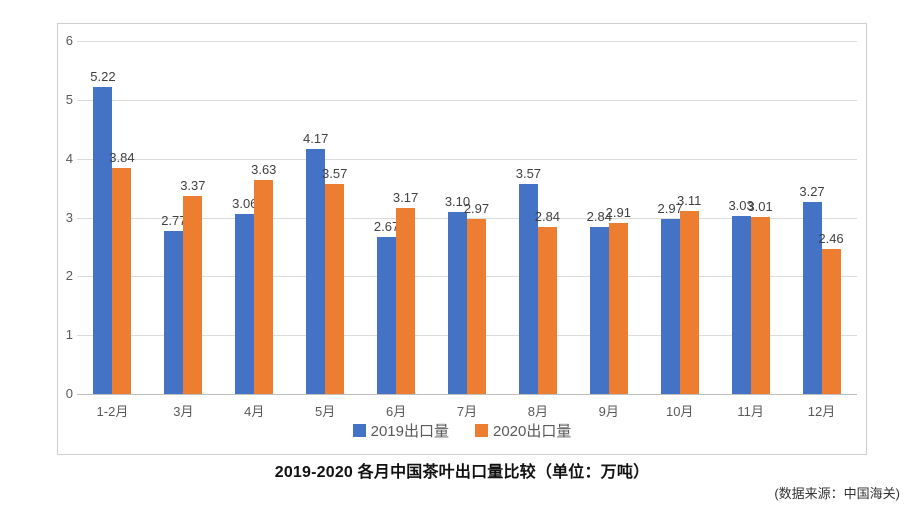 Image resolution: width=924 pixels, height=508 pixels. Describe the element at coordinates (315, 262) in the screenshot. I see `bar-2019出口量: 4.17` at that location.